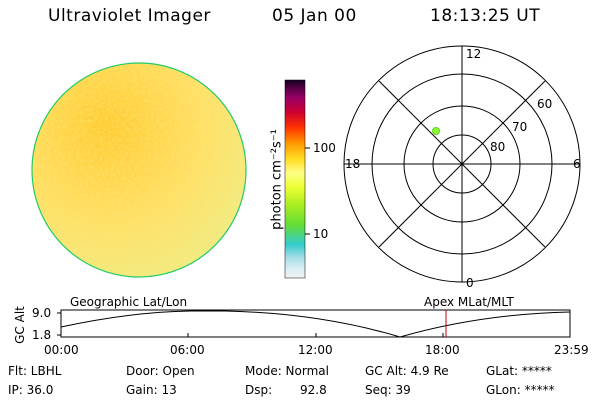 The height and width of the screenshot is (400, 600). I want to click on mlat-label-60: 60, so click(545, 104).